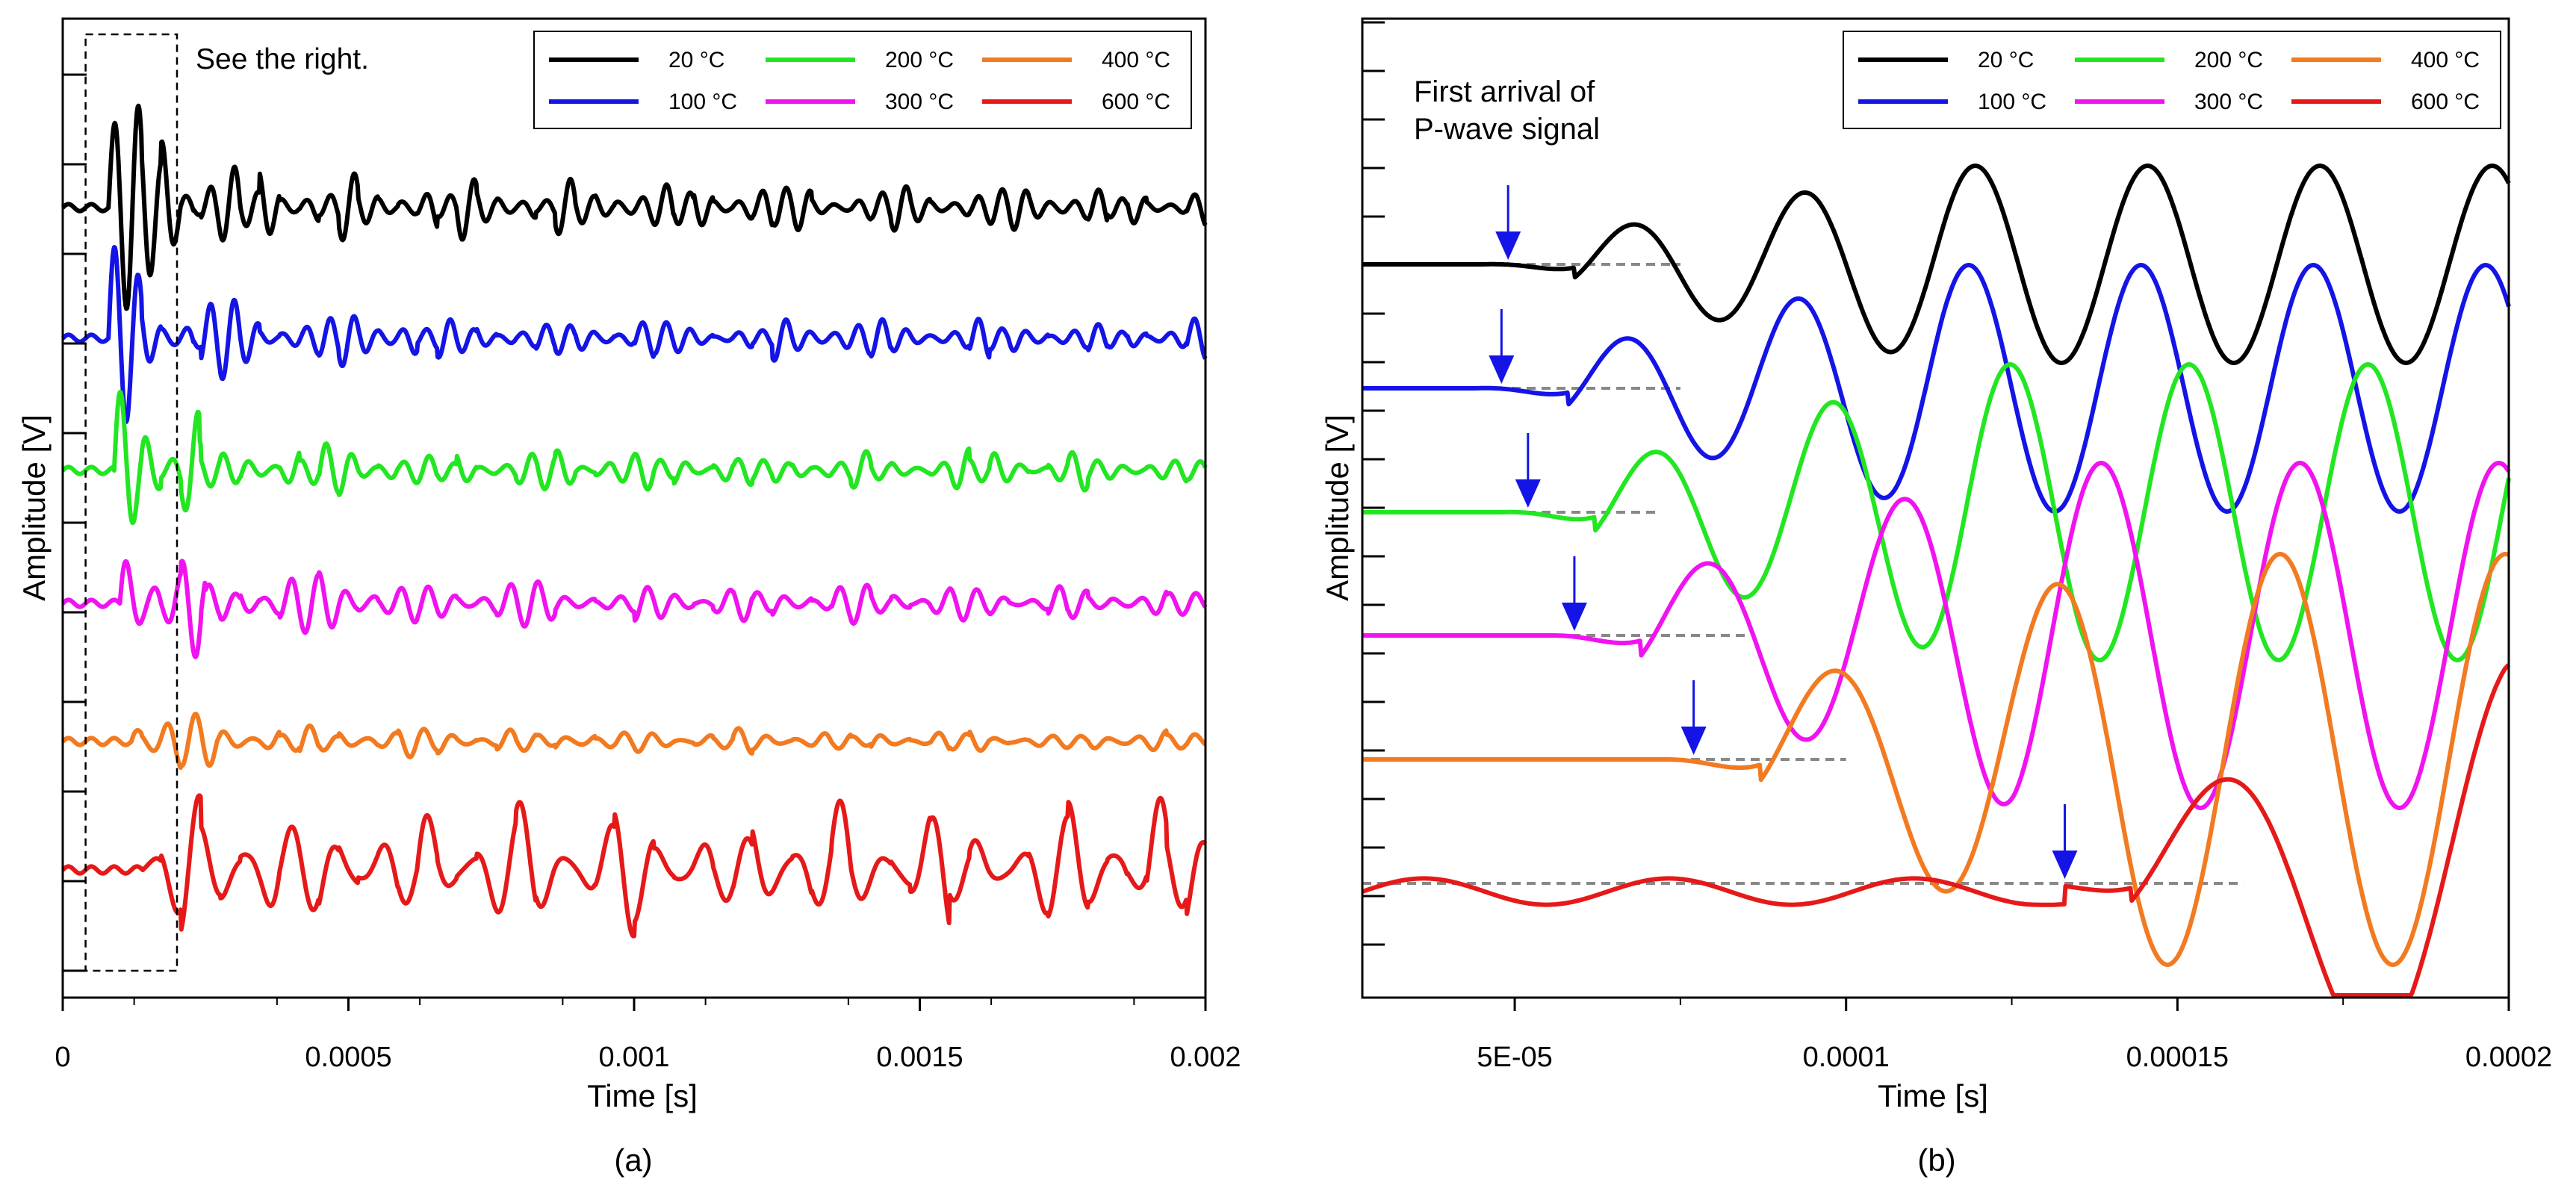 This screenshot has width=2576, height=1197. What do you see at coordinates (1136, 102) in the screenshot?
I see `panel-a-legend-label: 600 °C` at bounding box center [1136, 102].